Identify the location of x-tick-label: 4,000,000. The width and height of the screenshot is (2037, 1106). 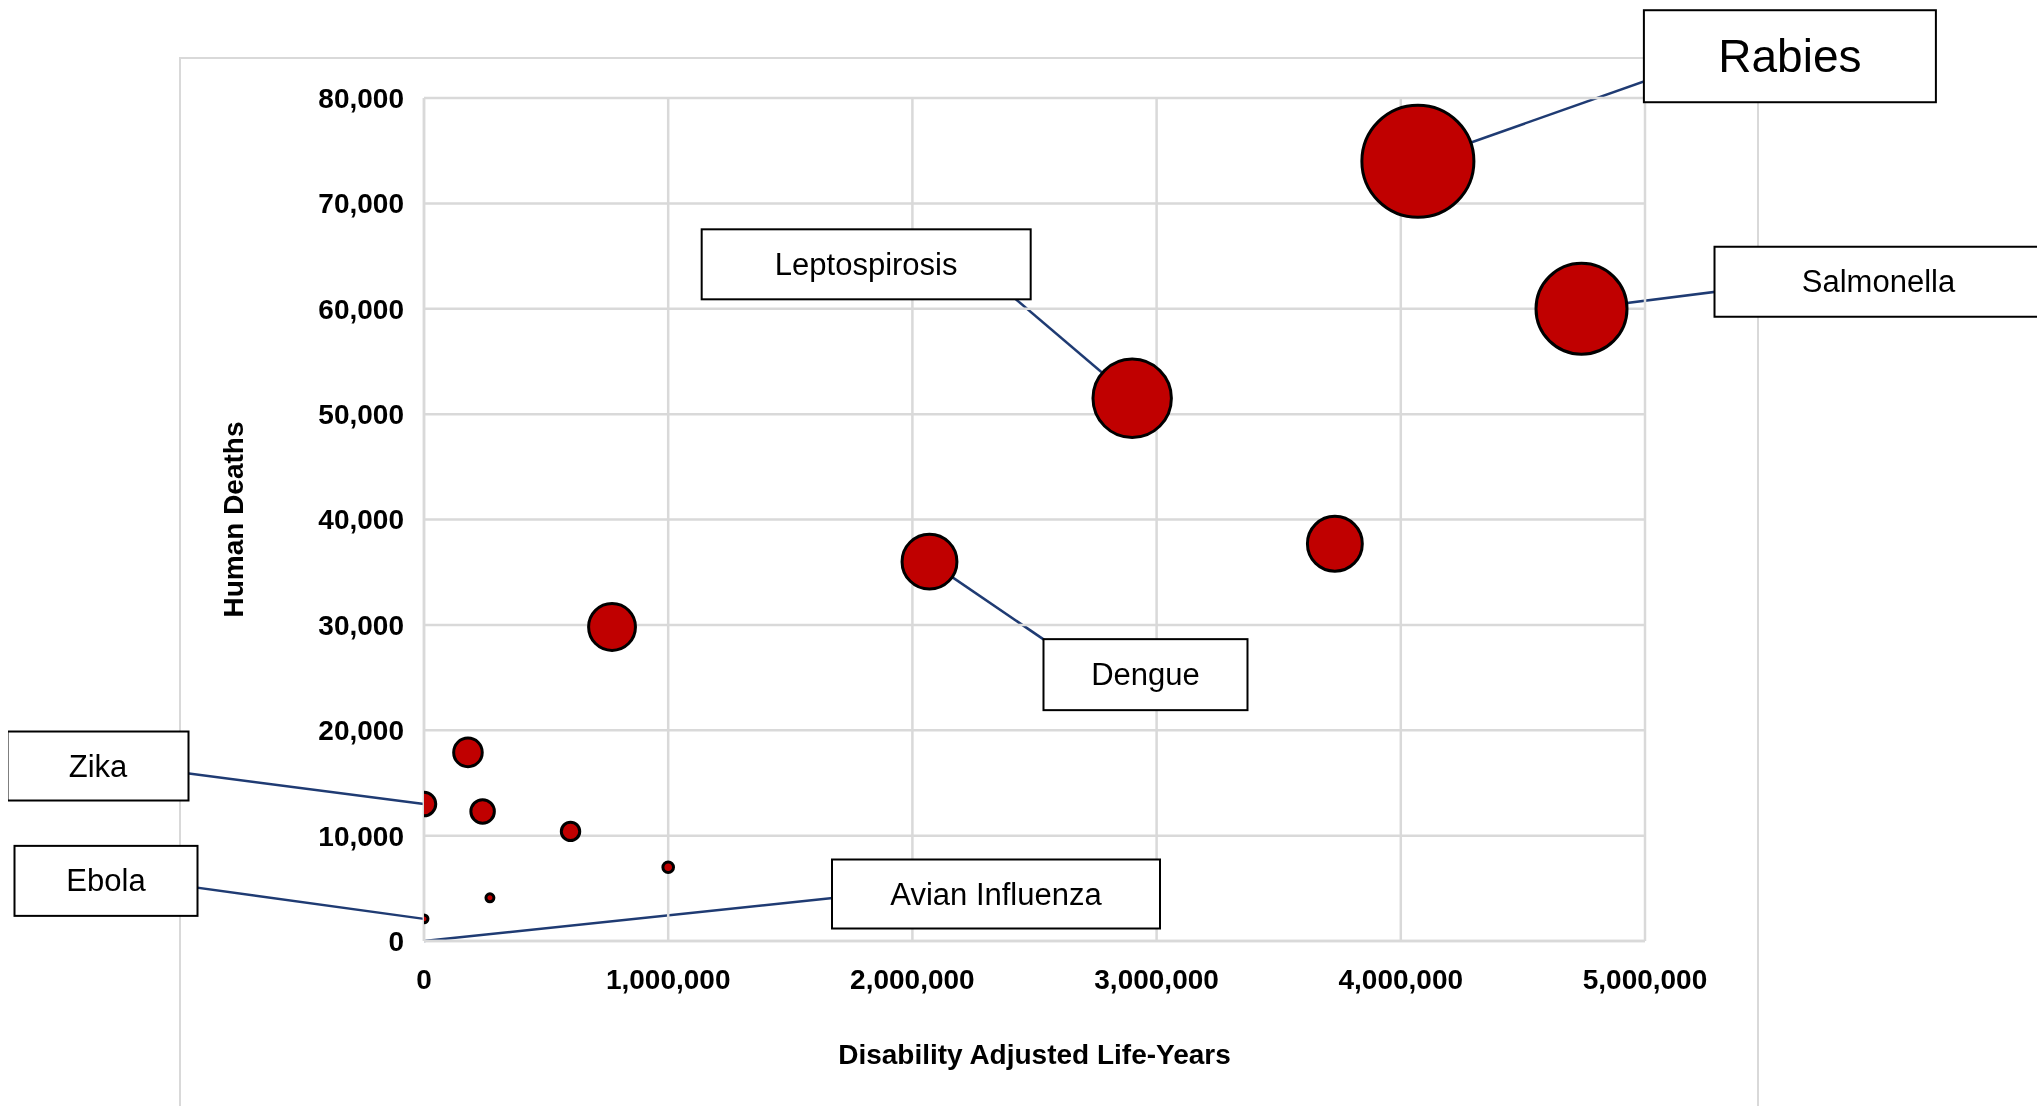
(1401, 979).